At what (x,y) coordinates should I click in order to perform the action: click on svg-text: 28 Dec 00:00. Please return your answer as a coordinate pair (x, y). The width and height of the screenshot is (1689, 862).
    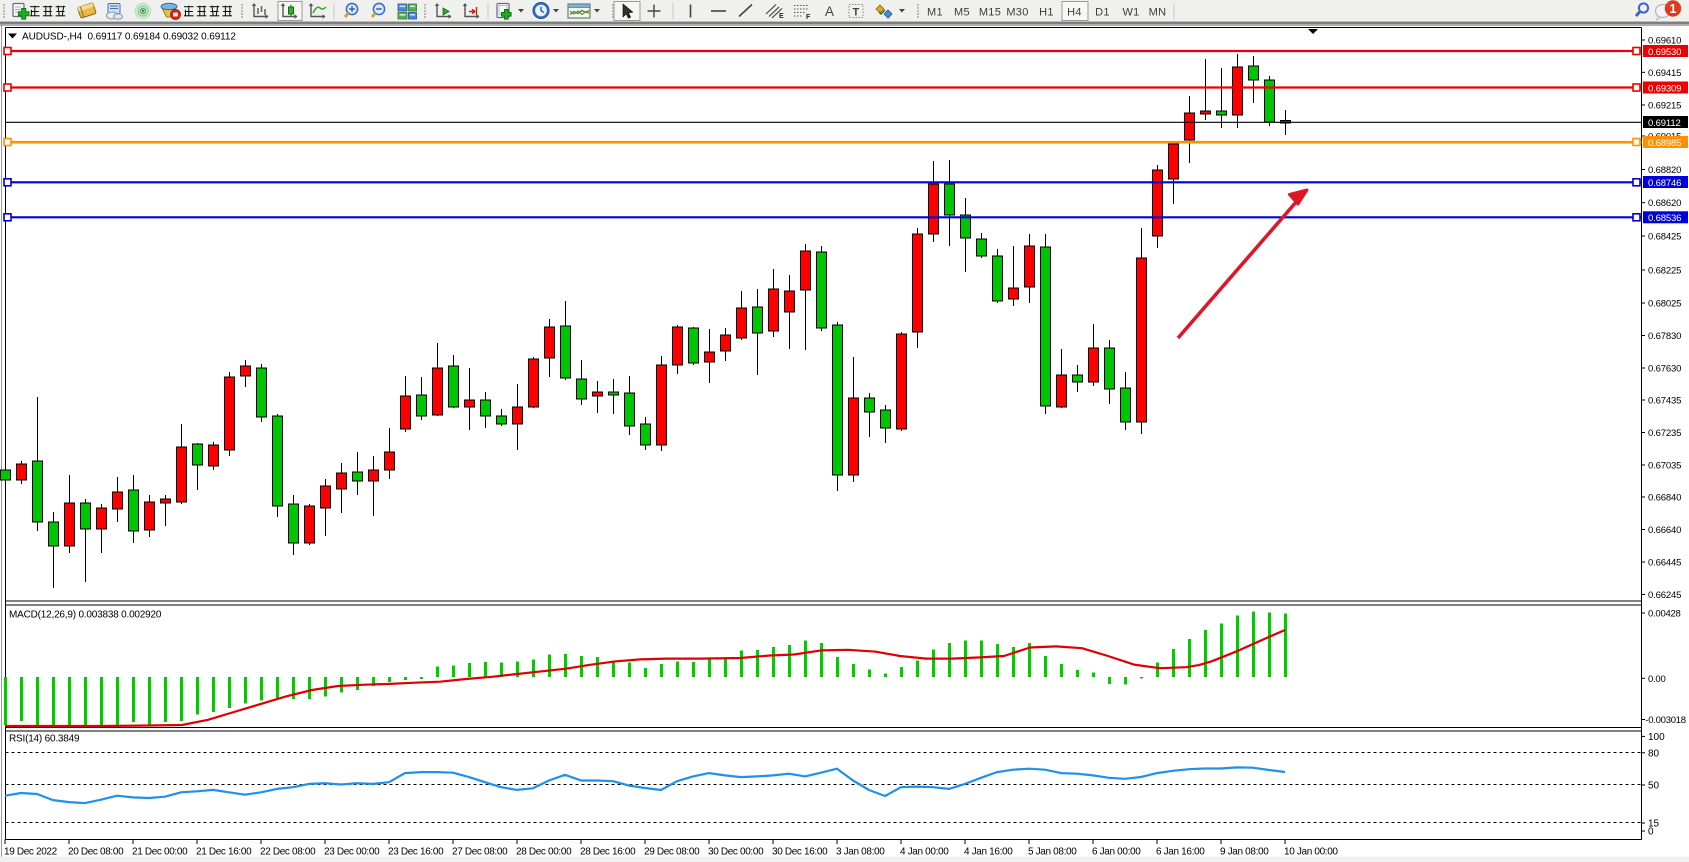
    Looking at the image, I should click on (544, 852).